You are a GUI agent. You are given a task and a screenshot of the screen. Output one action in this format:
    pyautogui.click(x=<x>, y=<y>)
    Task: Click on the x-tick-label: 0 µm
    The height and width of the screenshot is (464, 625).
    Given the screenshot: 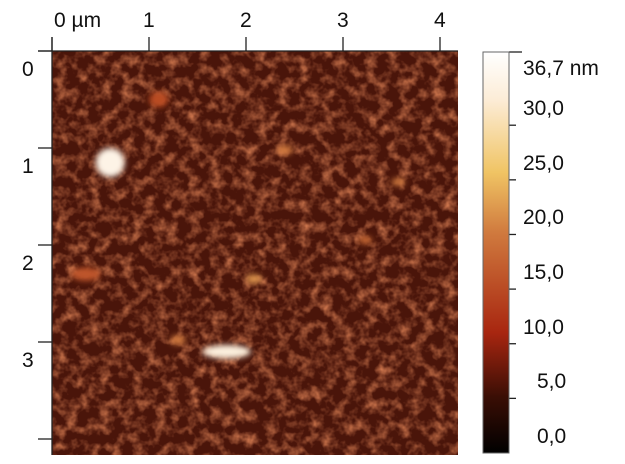 What is the action you would take?
    pyautogui.click(x=78, y=20)
    